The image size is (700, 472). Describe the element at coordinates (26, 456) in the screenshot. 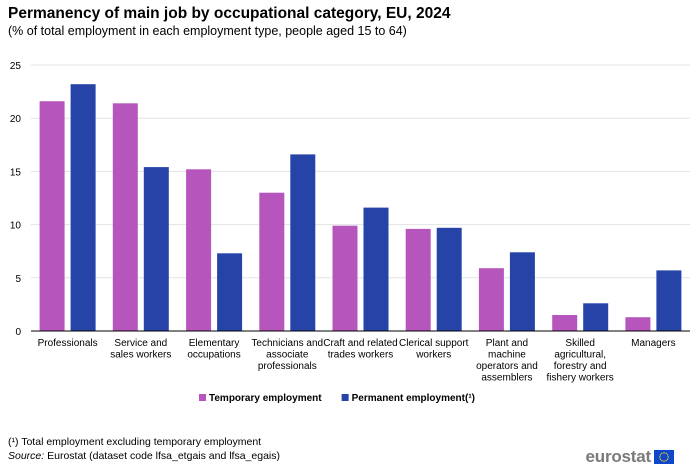

I see `source-label: Source:` at that location.